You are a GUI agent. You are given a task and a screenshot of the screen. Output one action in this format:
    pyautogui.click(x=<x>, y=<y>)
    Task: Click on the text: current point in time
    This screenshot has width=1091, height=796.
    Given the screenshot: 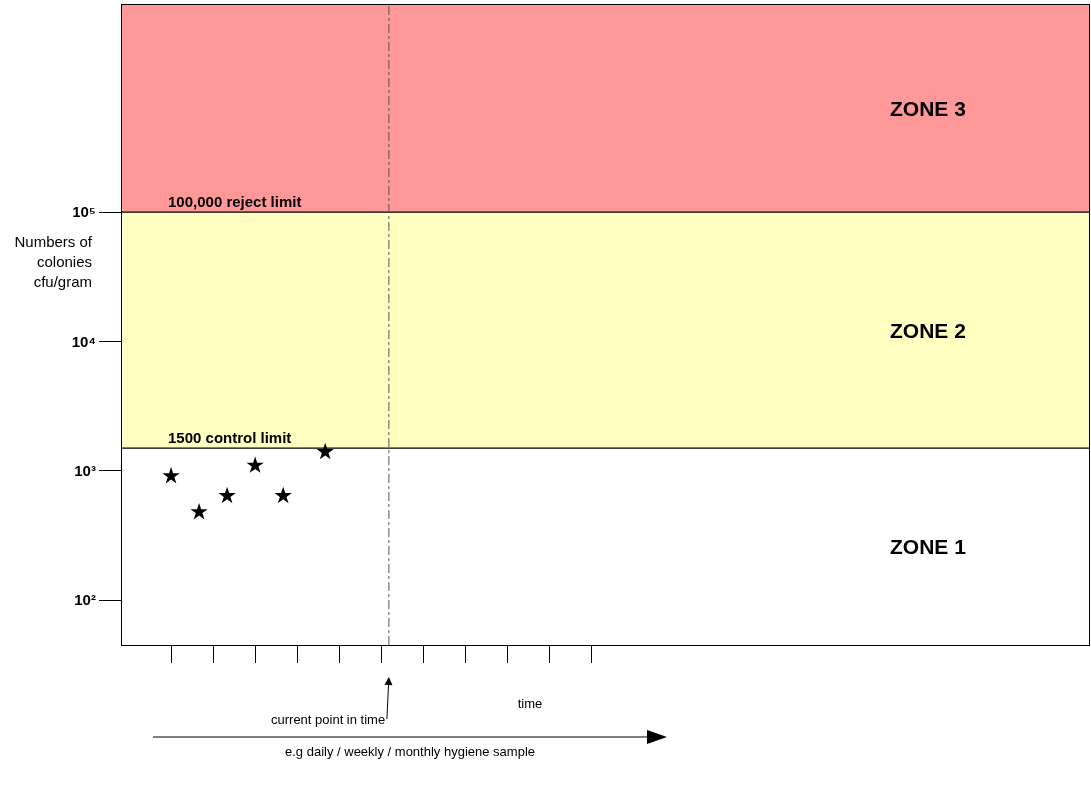 What is the action you would take?
    pyautogui.click(x=328, y=719)
    